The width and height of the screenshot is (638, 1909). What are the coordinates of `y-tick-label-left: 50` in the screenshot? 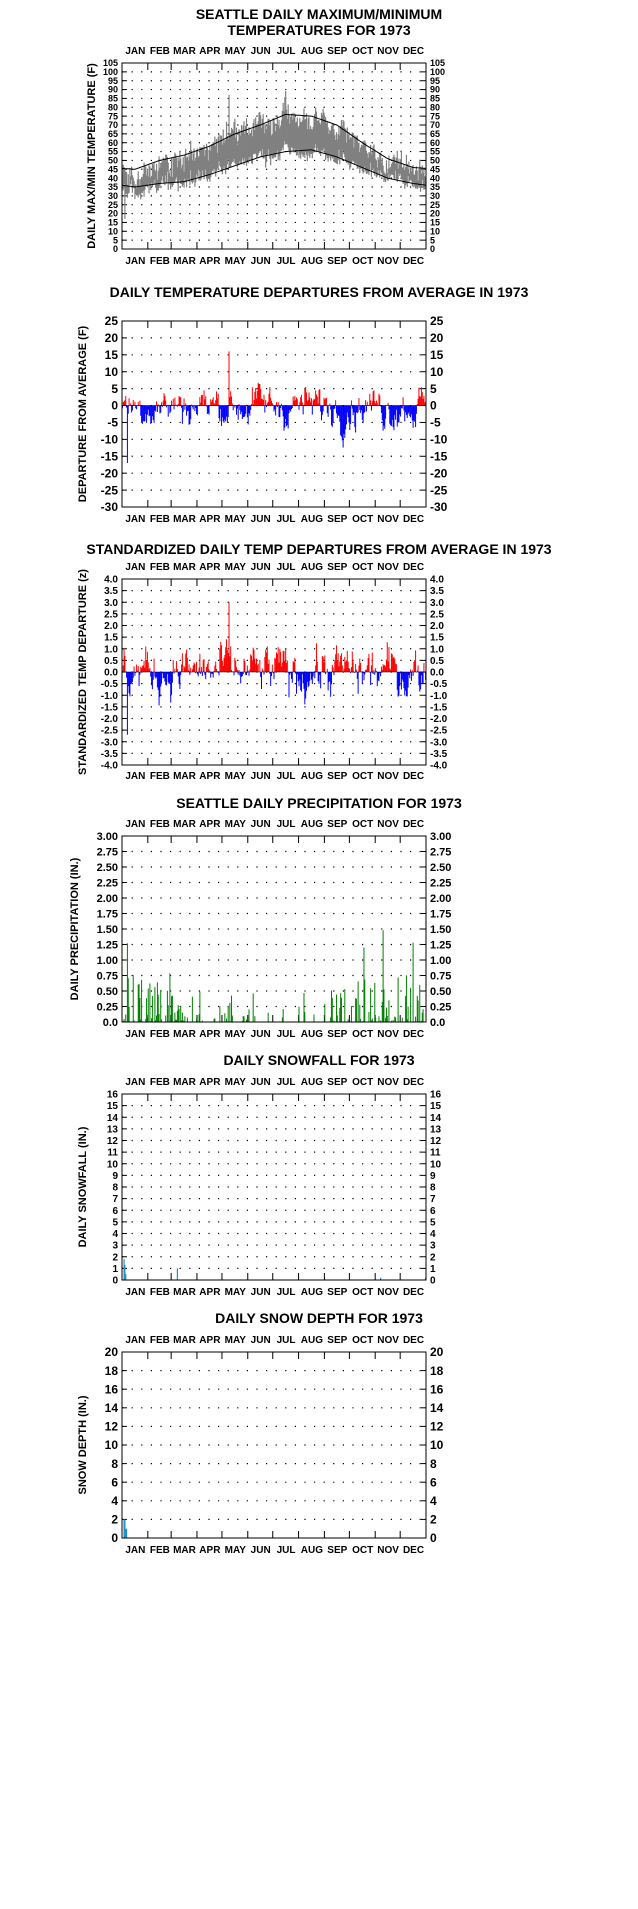 It's located at (113, 161).